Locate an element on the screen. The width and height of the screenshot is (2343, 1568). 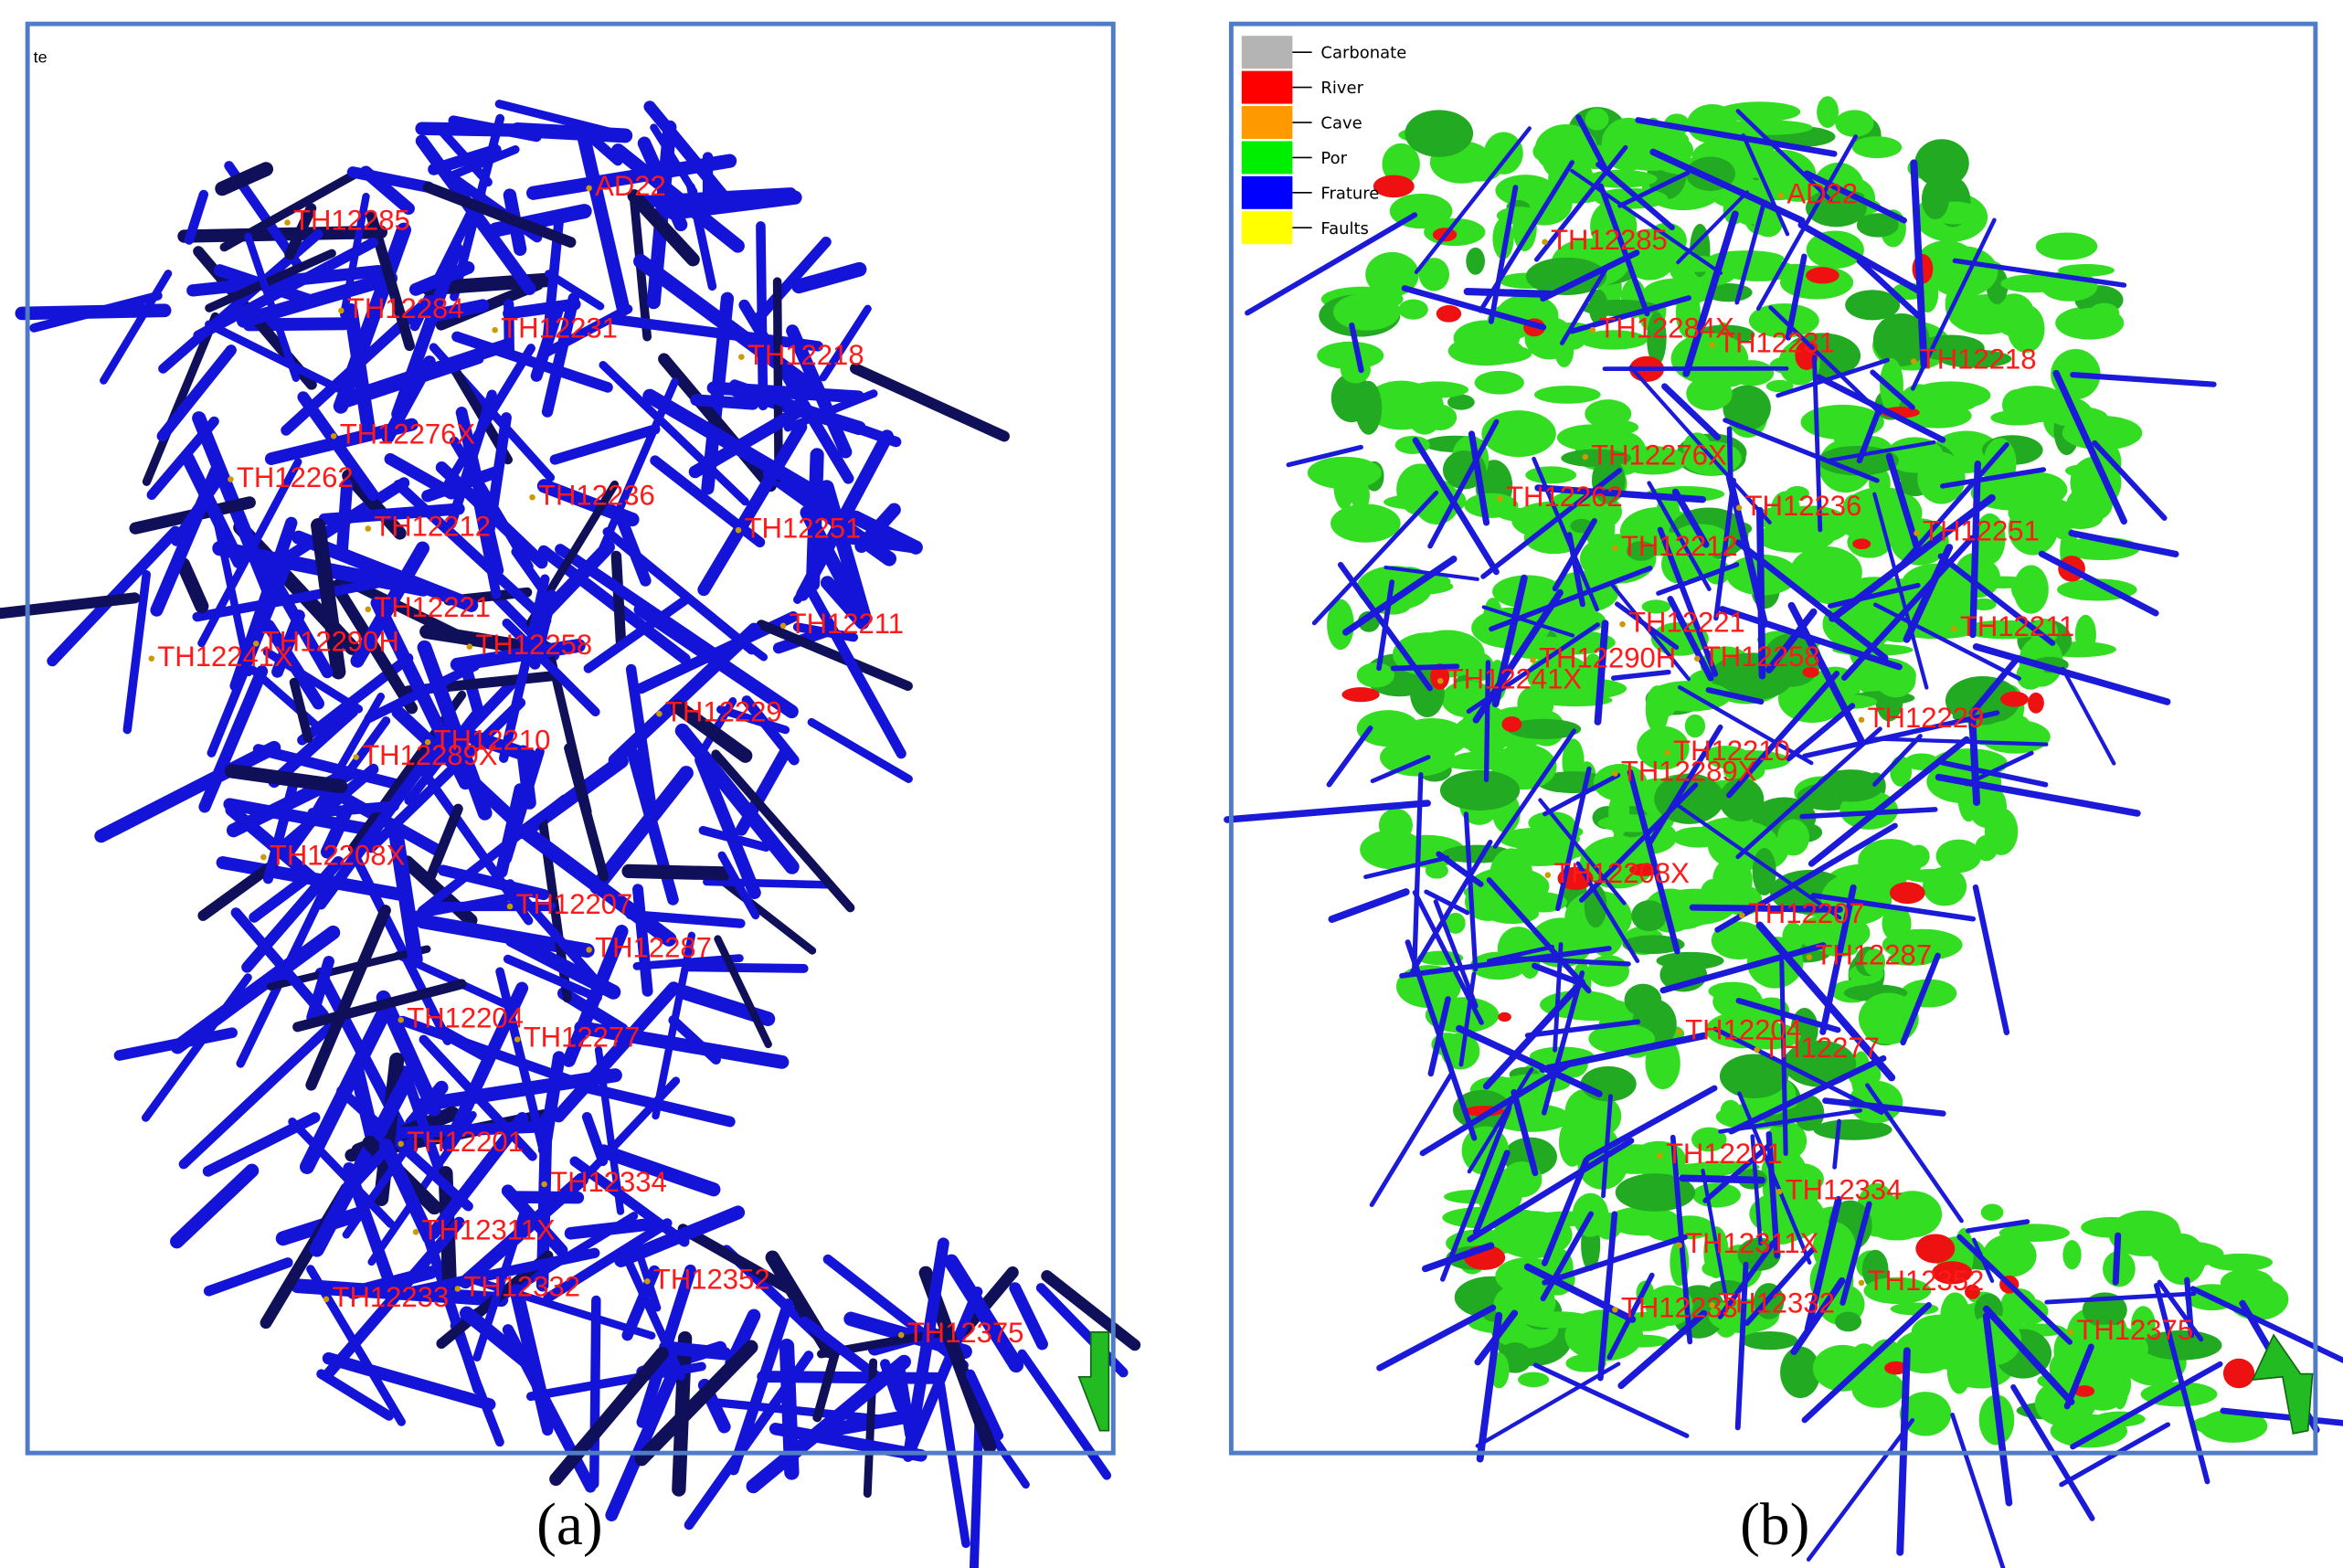
well-label: TH12210 is located at coordinates (1732, 751).